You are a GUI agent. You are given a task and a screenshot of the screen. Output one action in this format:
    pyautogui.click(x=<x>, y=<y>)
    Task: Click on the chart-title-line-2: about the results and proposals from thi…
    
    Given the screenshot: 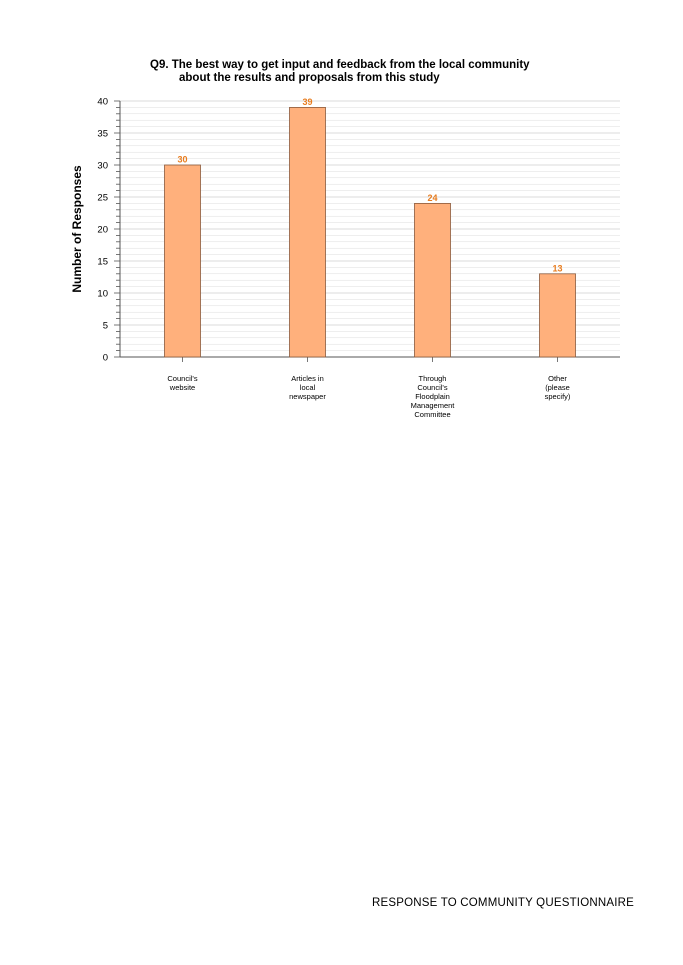 What is the action you would take?
    pyautogui.click(x=309, y=78)
    